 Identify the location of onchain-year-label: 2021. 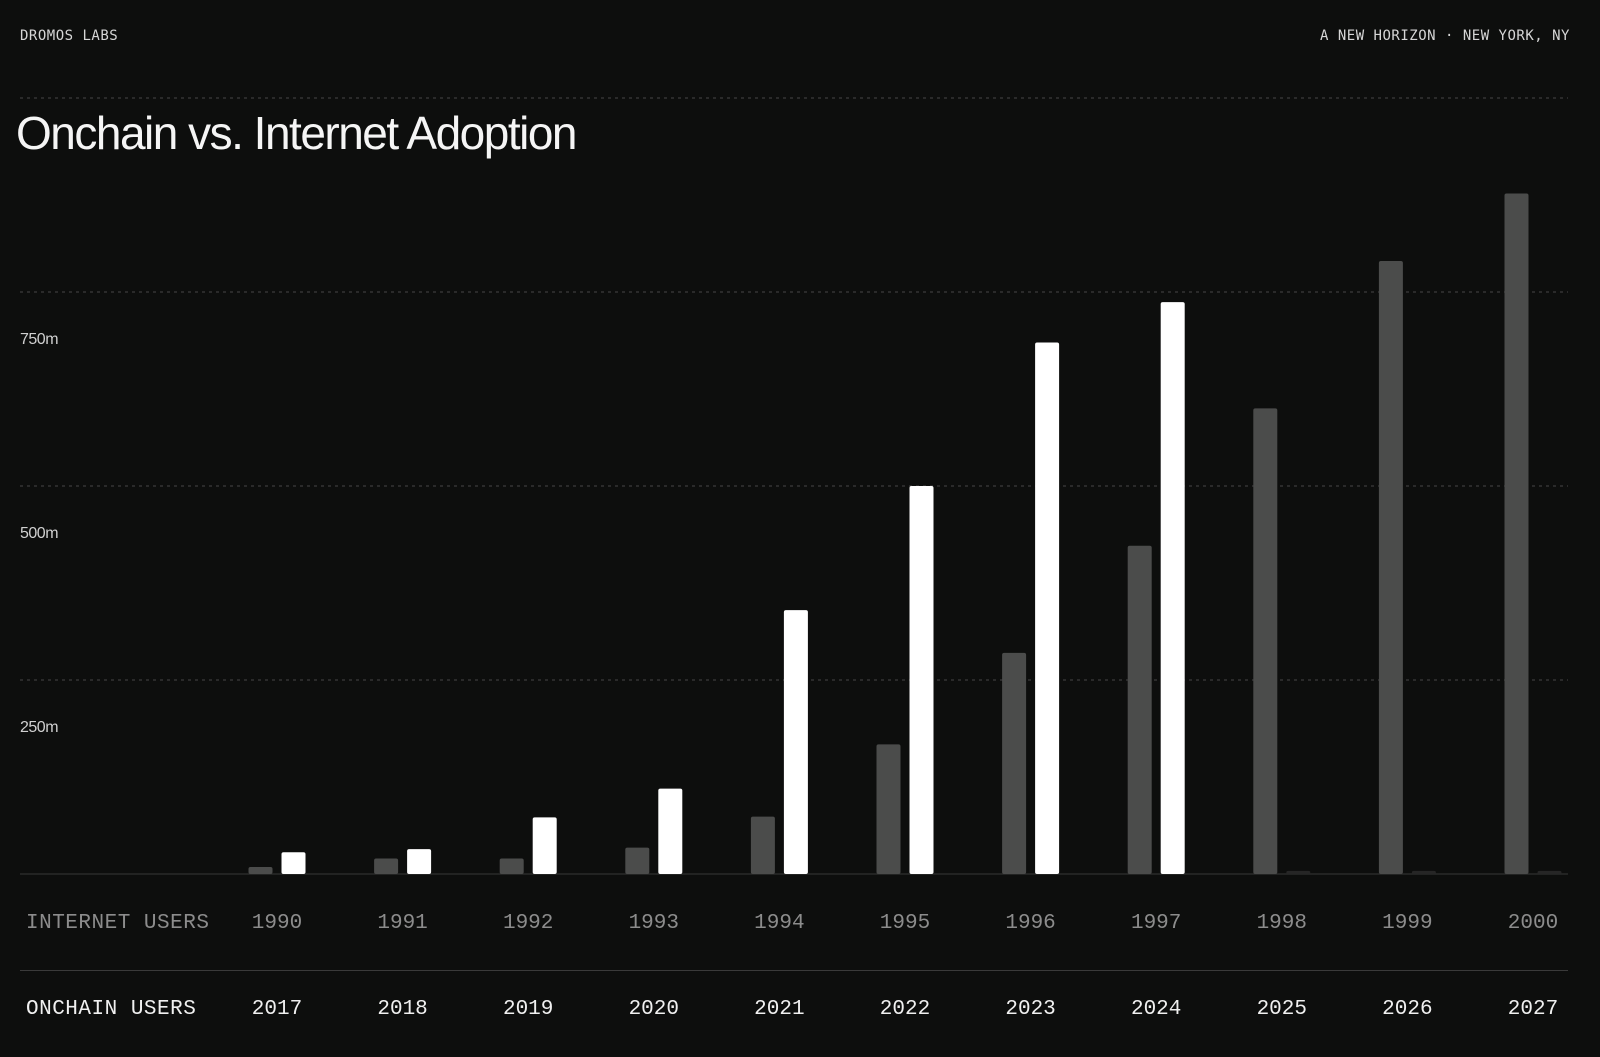
(779, 1009).